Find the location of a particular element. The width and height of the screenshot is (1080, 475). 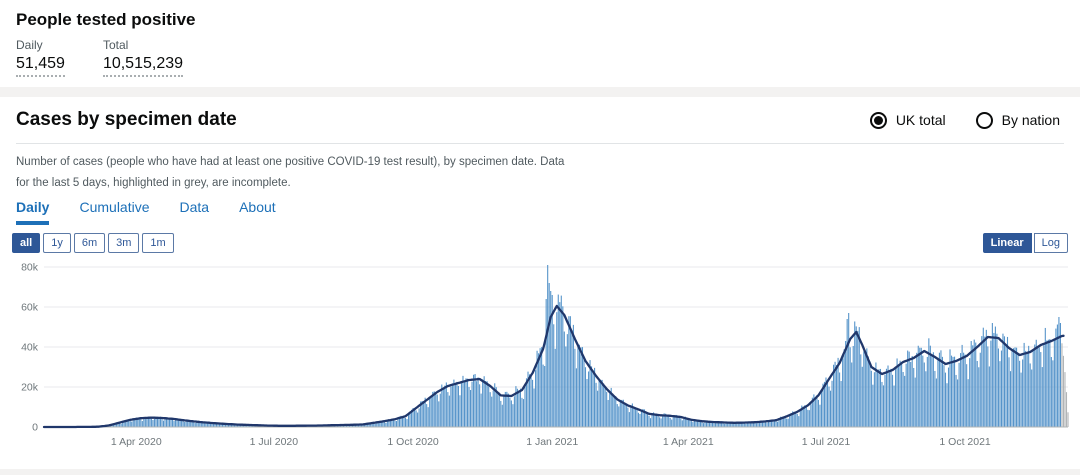

scale-log-button: Log is located at coordinates (1050, 243).